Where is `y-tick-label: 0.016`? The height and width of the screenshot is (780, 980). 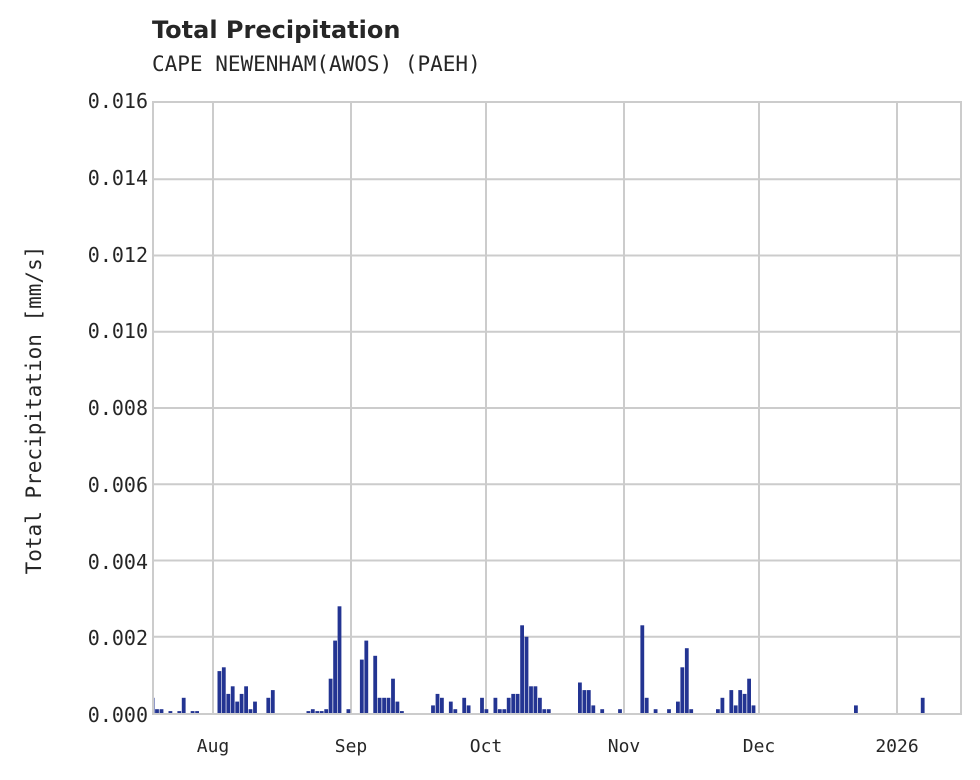 y-tick-label: 0.016 is located at coordinates (117, 101).